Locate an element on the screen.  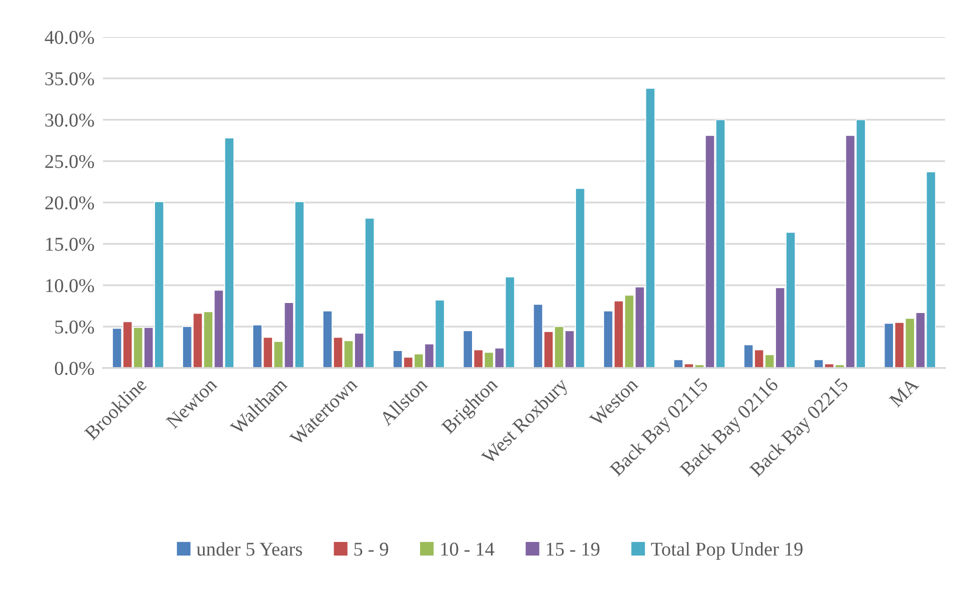
y-tick-label: 15.0% is located at coordinates (70, 244).